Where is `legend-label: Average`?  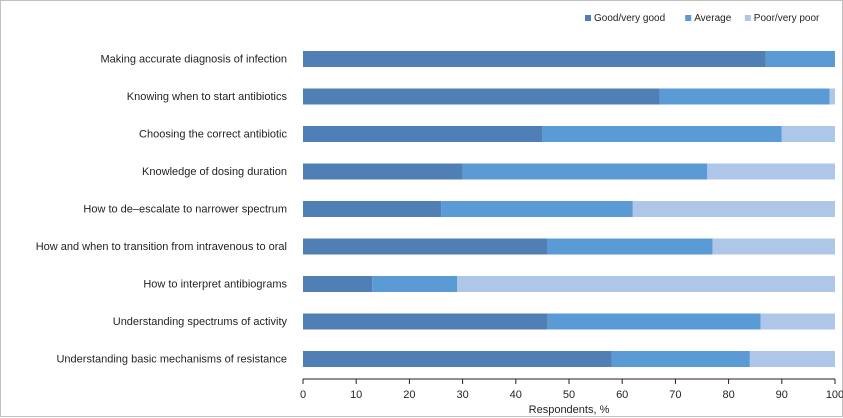 legend-label: Average is located at coordinates (713, 18).